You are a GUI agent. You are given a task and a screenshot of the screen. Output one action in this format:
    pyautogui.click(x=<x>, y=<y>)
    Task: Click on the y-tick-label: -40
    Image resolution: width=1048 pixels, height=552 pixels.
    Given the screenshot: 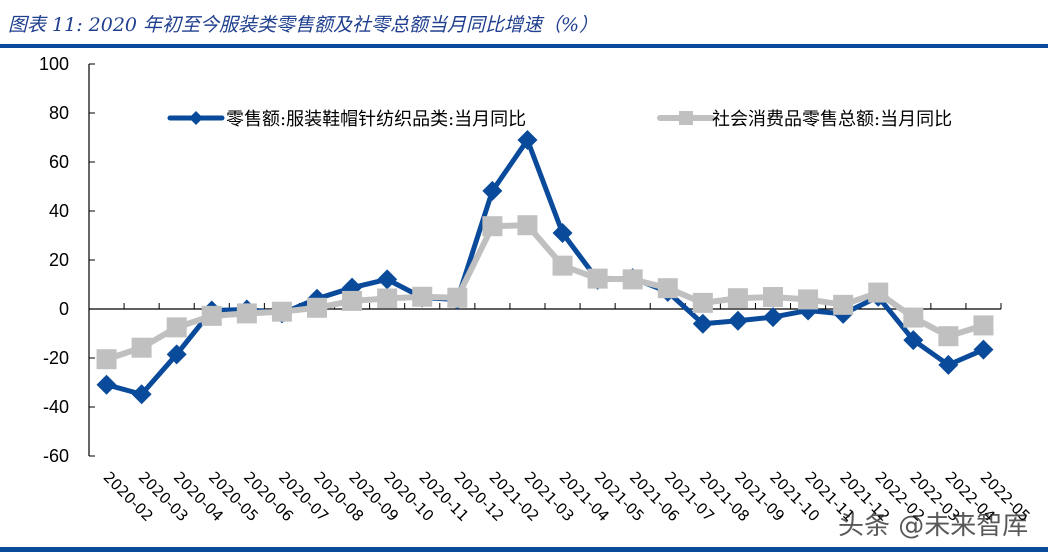 What is the action you would take?
    pyautogui.click(x=56, y=407)
    